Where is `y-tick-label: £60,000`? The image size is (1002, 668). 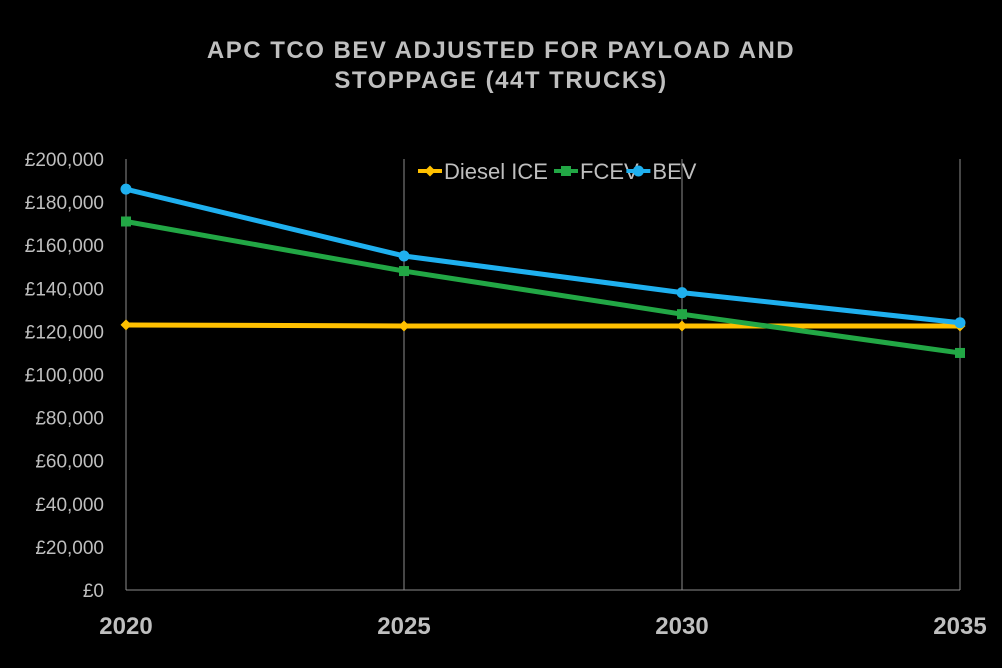 y-tick-label: £60,000 is located at coordinates (69, 462).